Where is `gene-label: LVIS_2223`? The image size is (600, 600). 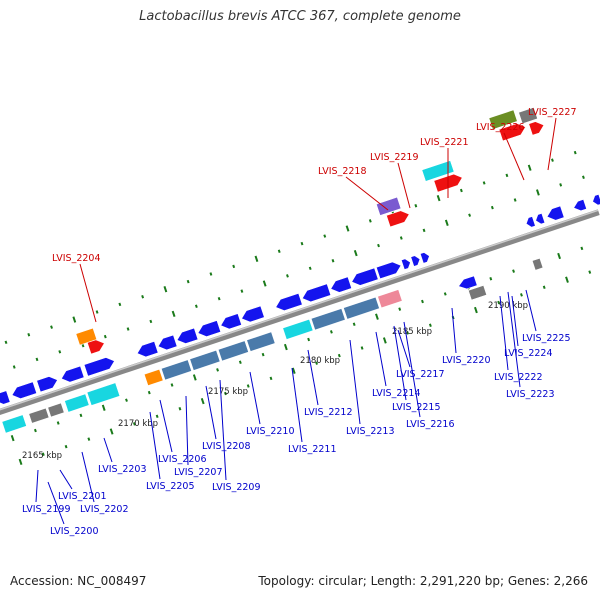
gene-label: LVIS_2223 is located at coordinates (530, 394).